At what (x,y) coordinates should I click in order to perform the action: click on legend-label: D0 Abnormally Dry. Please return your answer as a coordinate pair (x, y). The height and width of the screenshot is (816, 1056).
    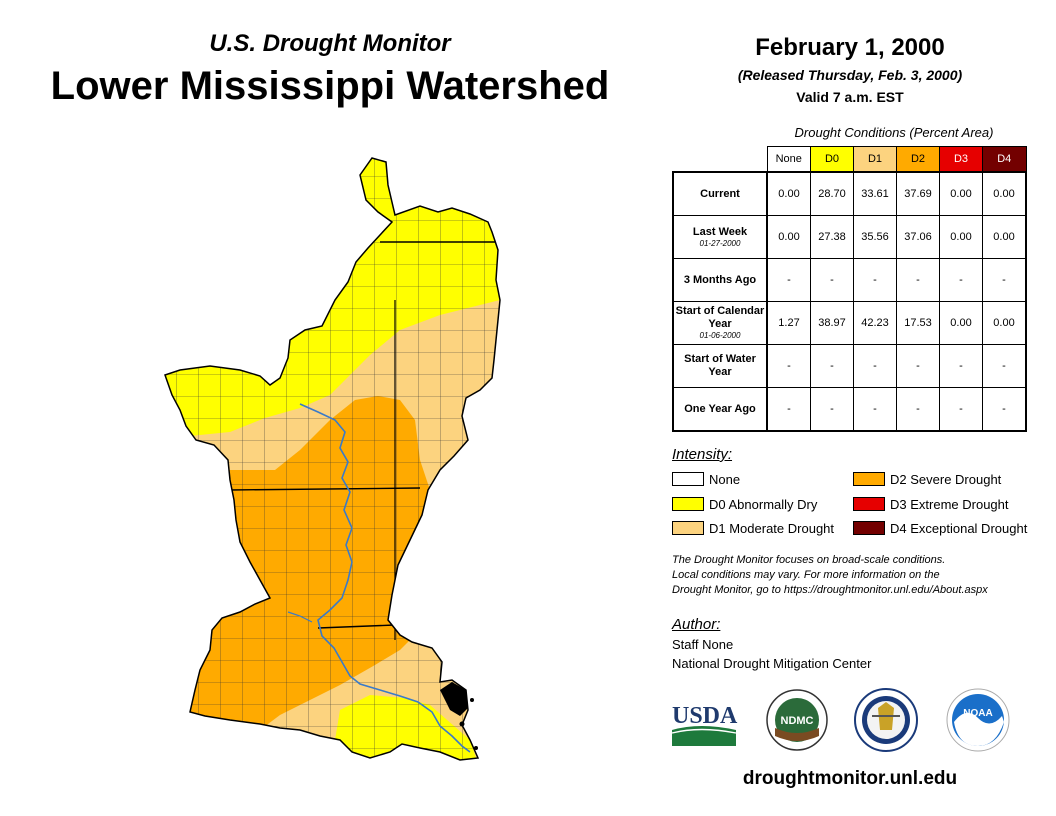
    Looking at the image, I should click on (763, 504).